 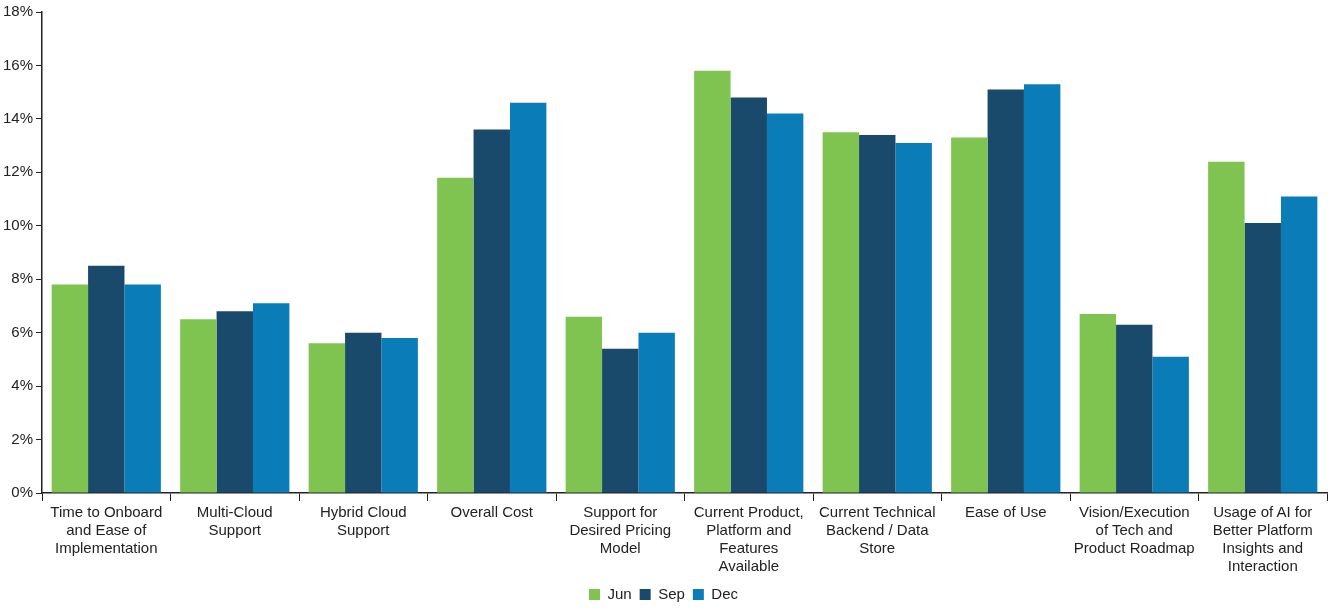 What do you see at coordinates (620, 530) in the screenshot?
I see `x-tick-label: Support for Desired Pricing Model` at bounding box center [620, 530].